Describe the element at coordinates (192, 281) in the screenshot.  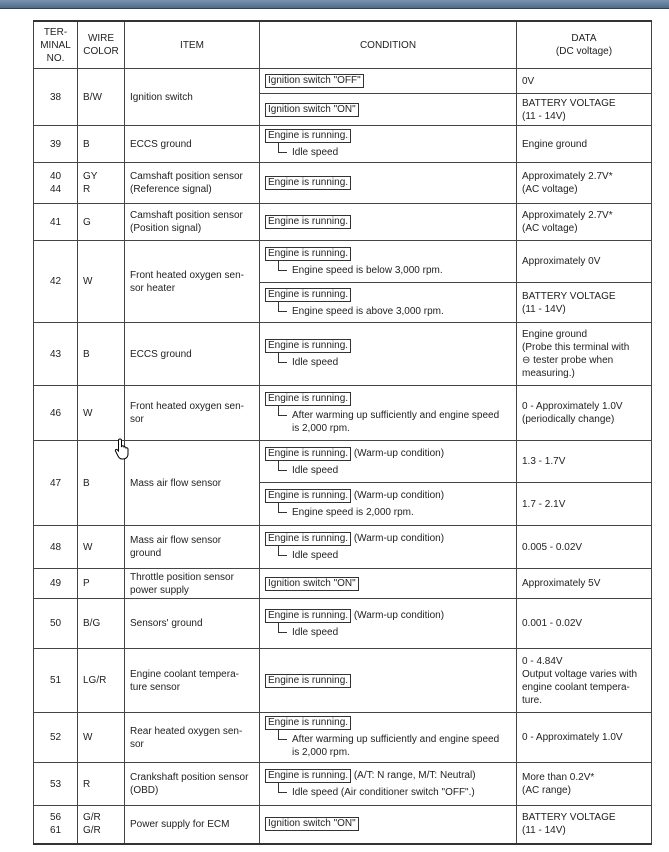
I see `item-name: Front heated oxygen sen- sor heater` at that location.